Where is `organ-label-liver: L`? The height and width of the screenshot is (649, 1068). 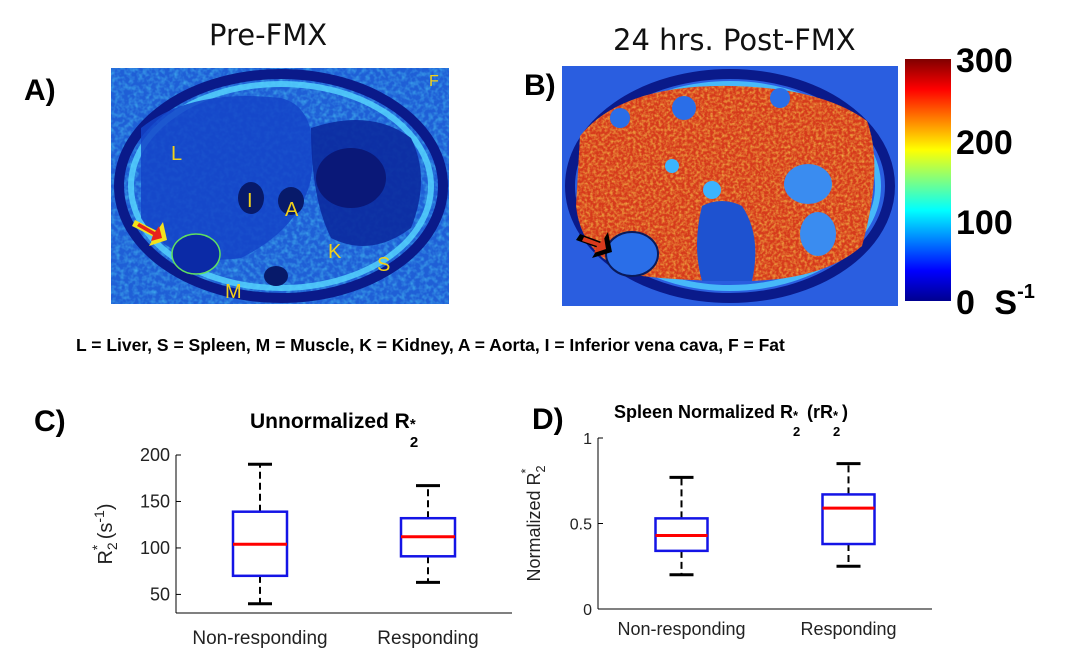
organ-label-liver: L is located at coordinates (176, 154).